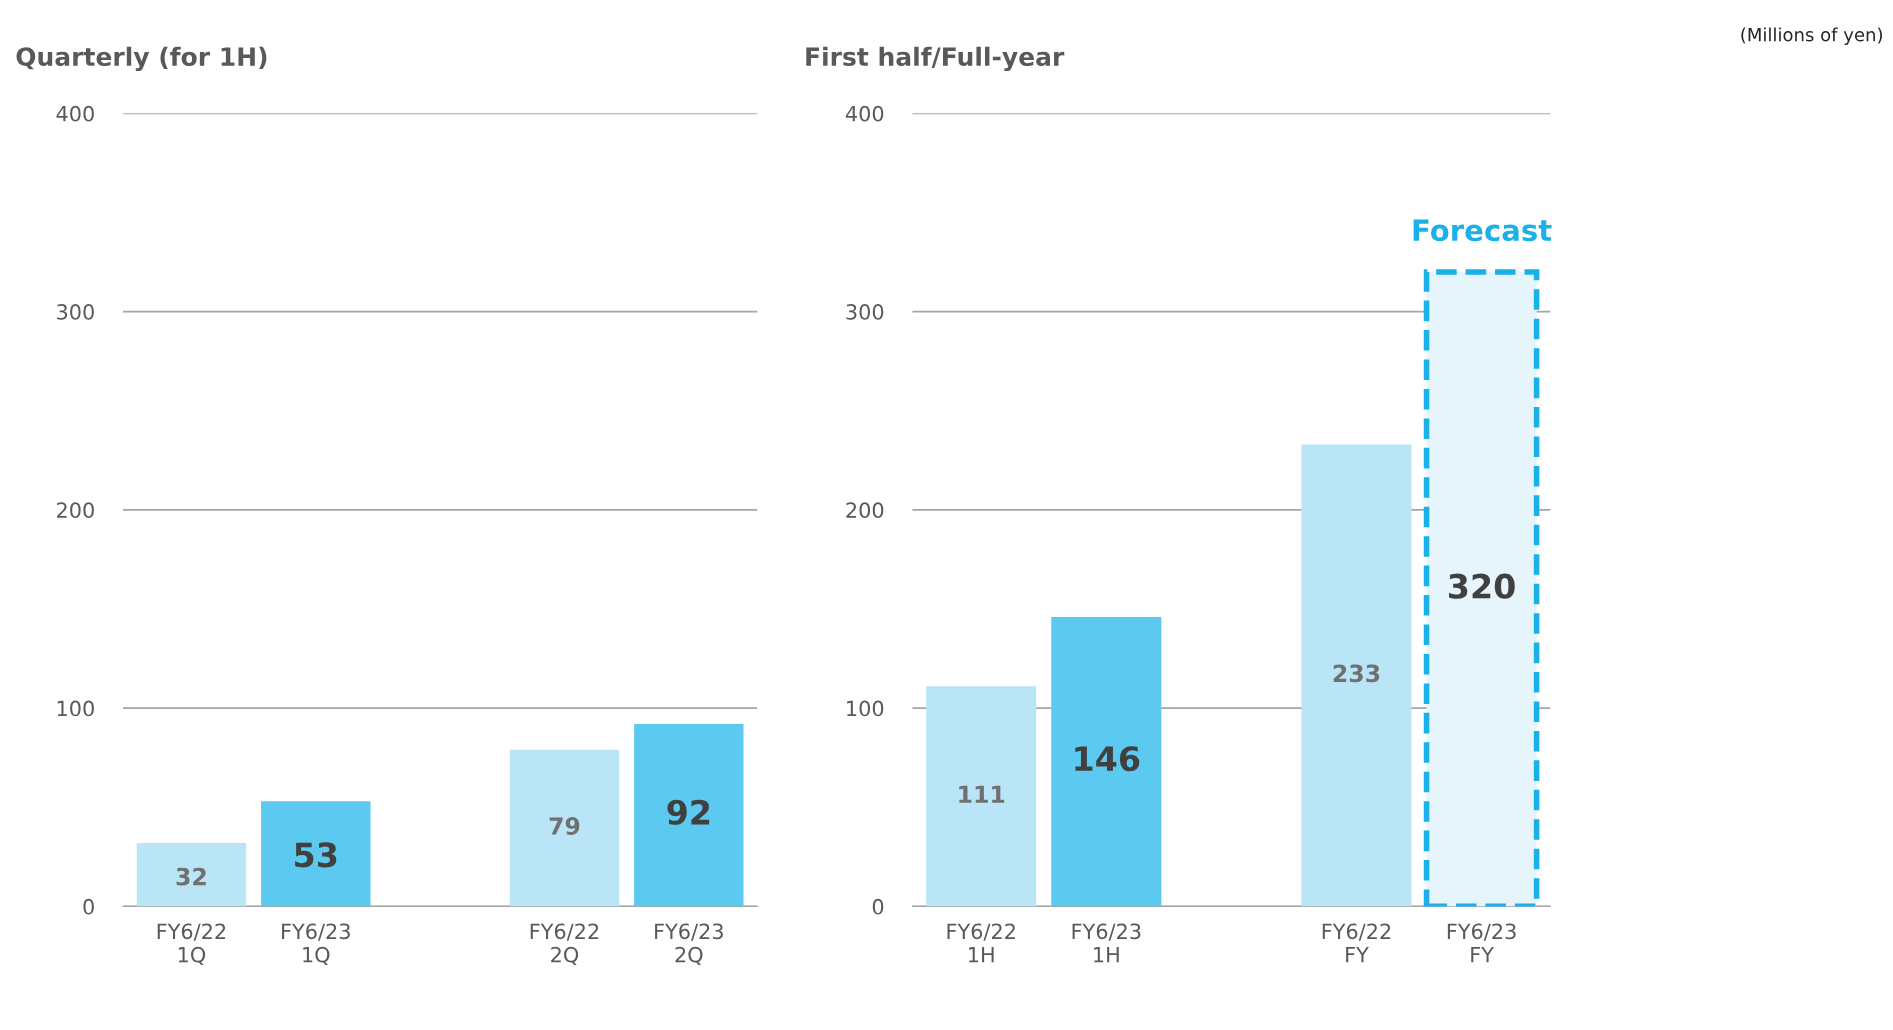 The height and width of the screenshot is (1030, 1893). I want to click on x-tick-label: FY6/23 2Q, so click(689, 944).